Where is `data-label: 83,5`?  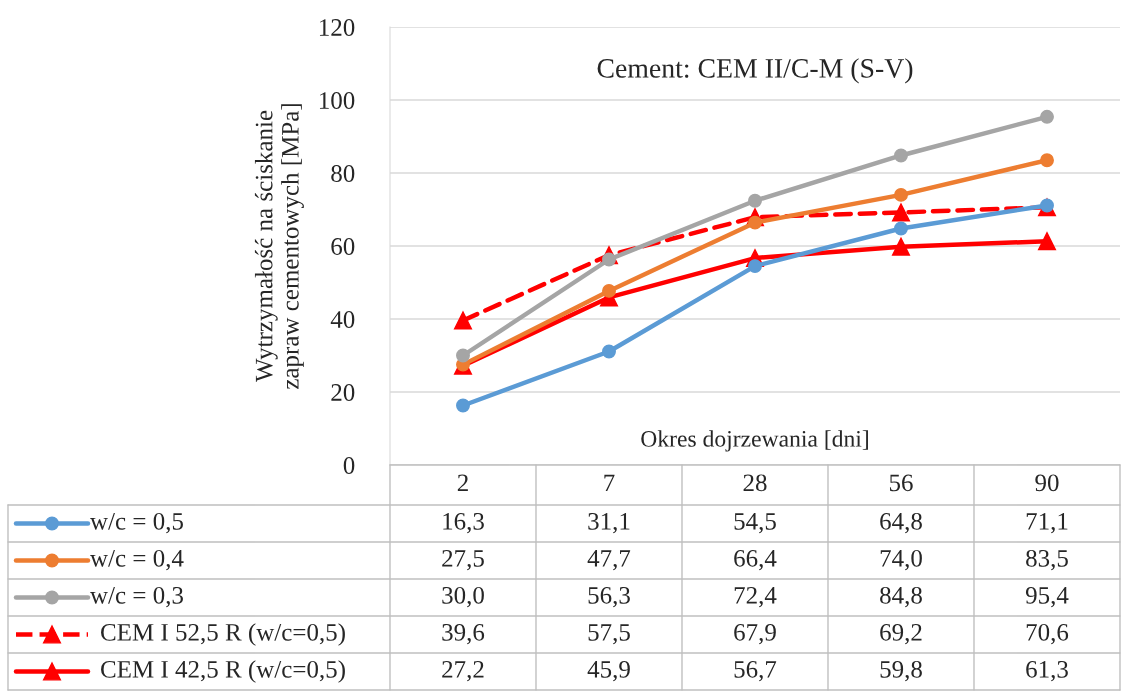
data-label: 83,5 is located at coordinates (1047, 560).